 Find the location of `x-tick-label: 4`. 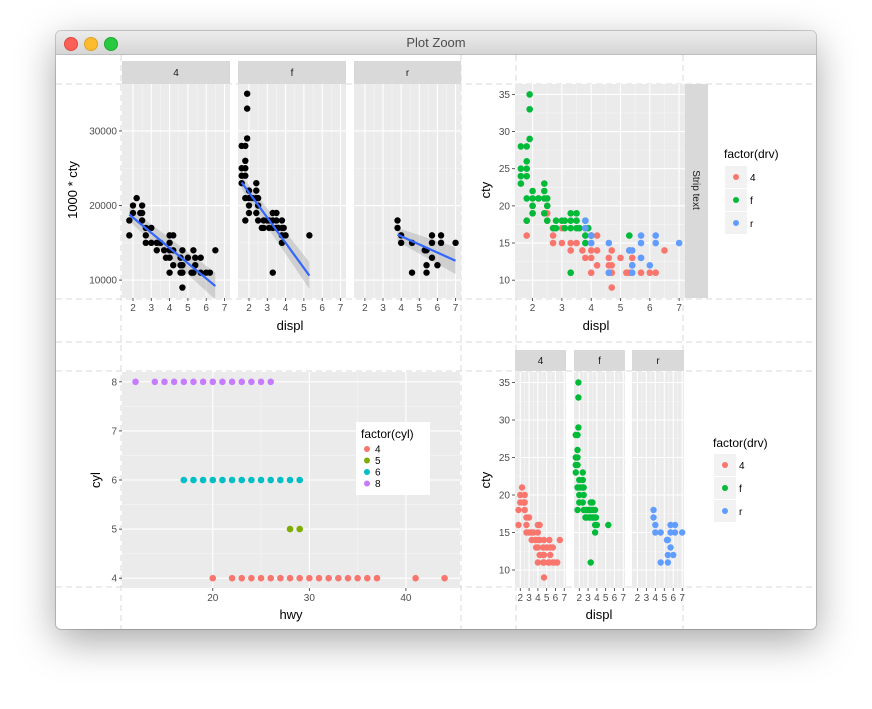

x-tick-label: 4 is located at coordinates (656, 598).